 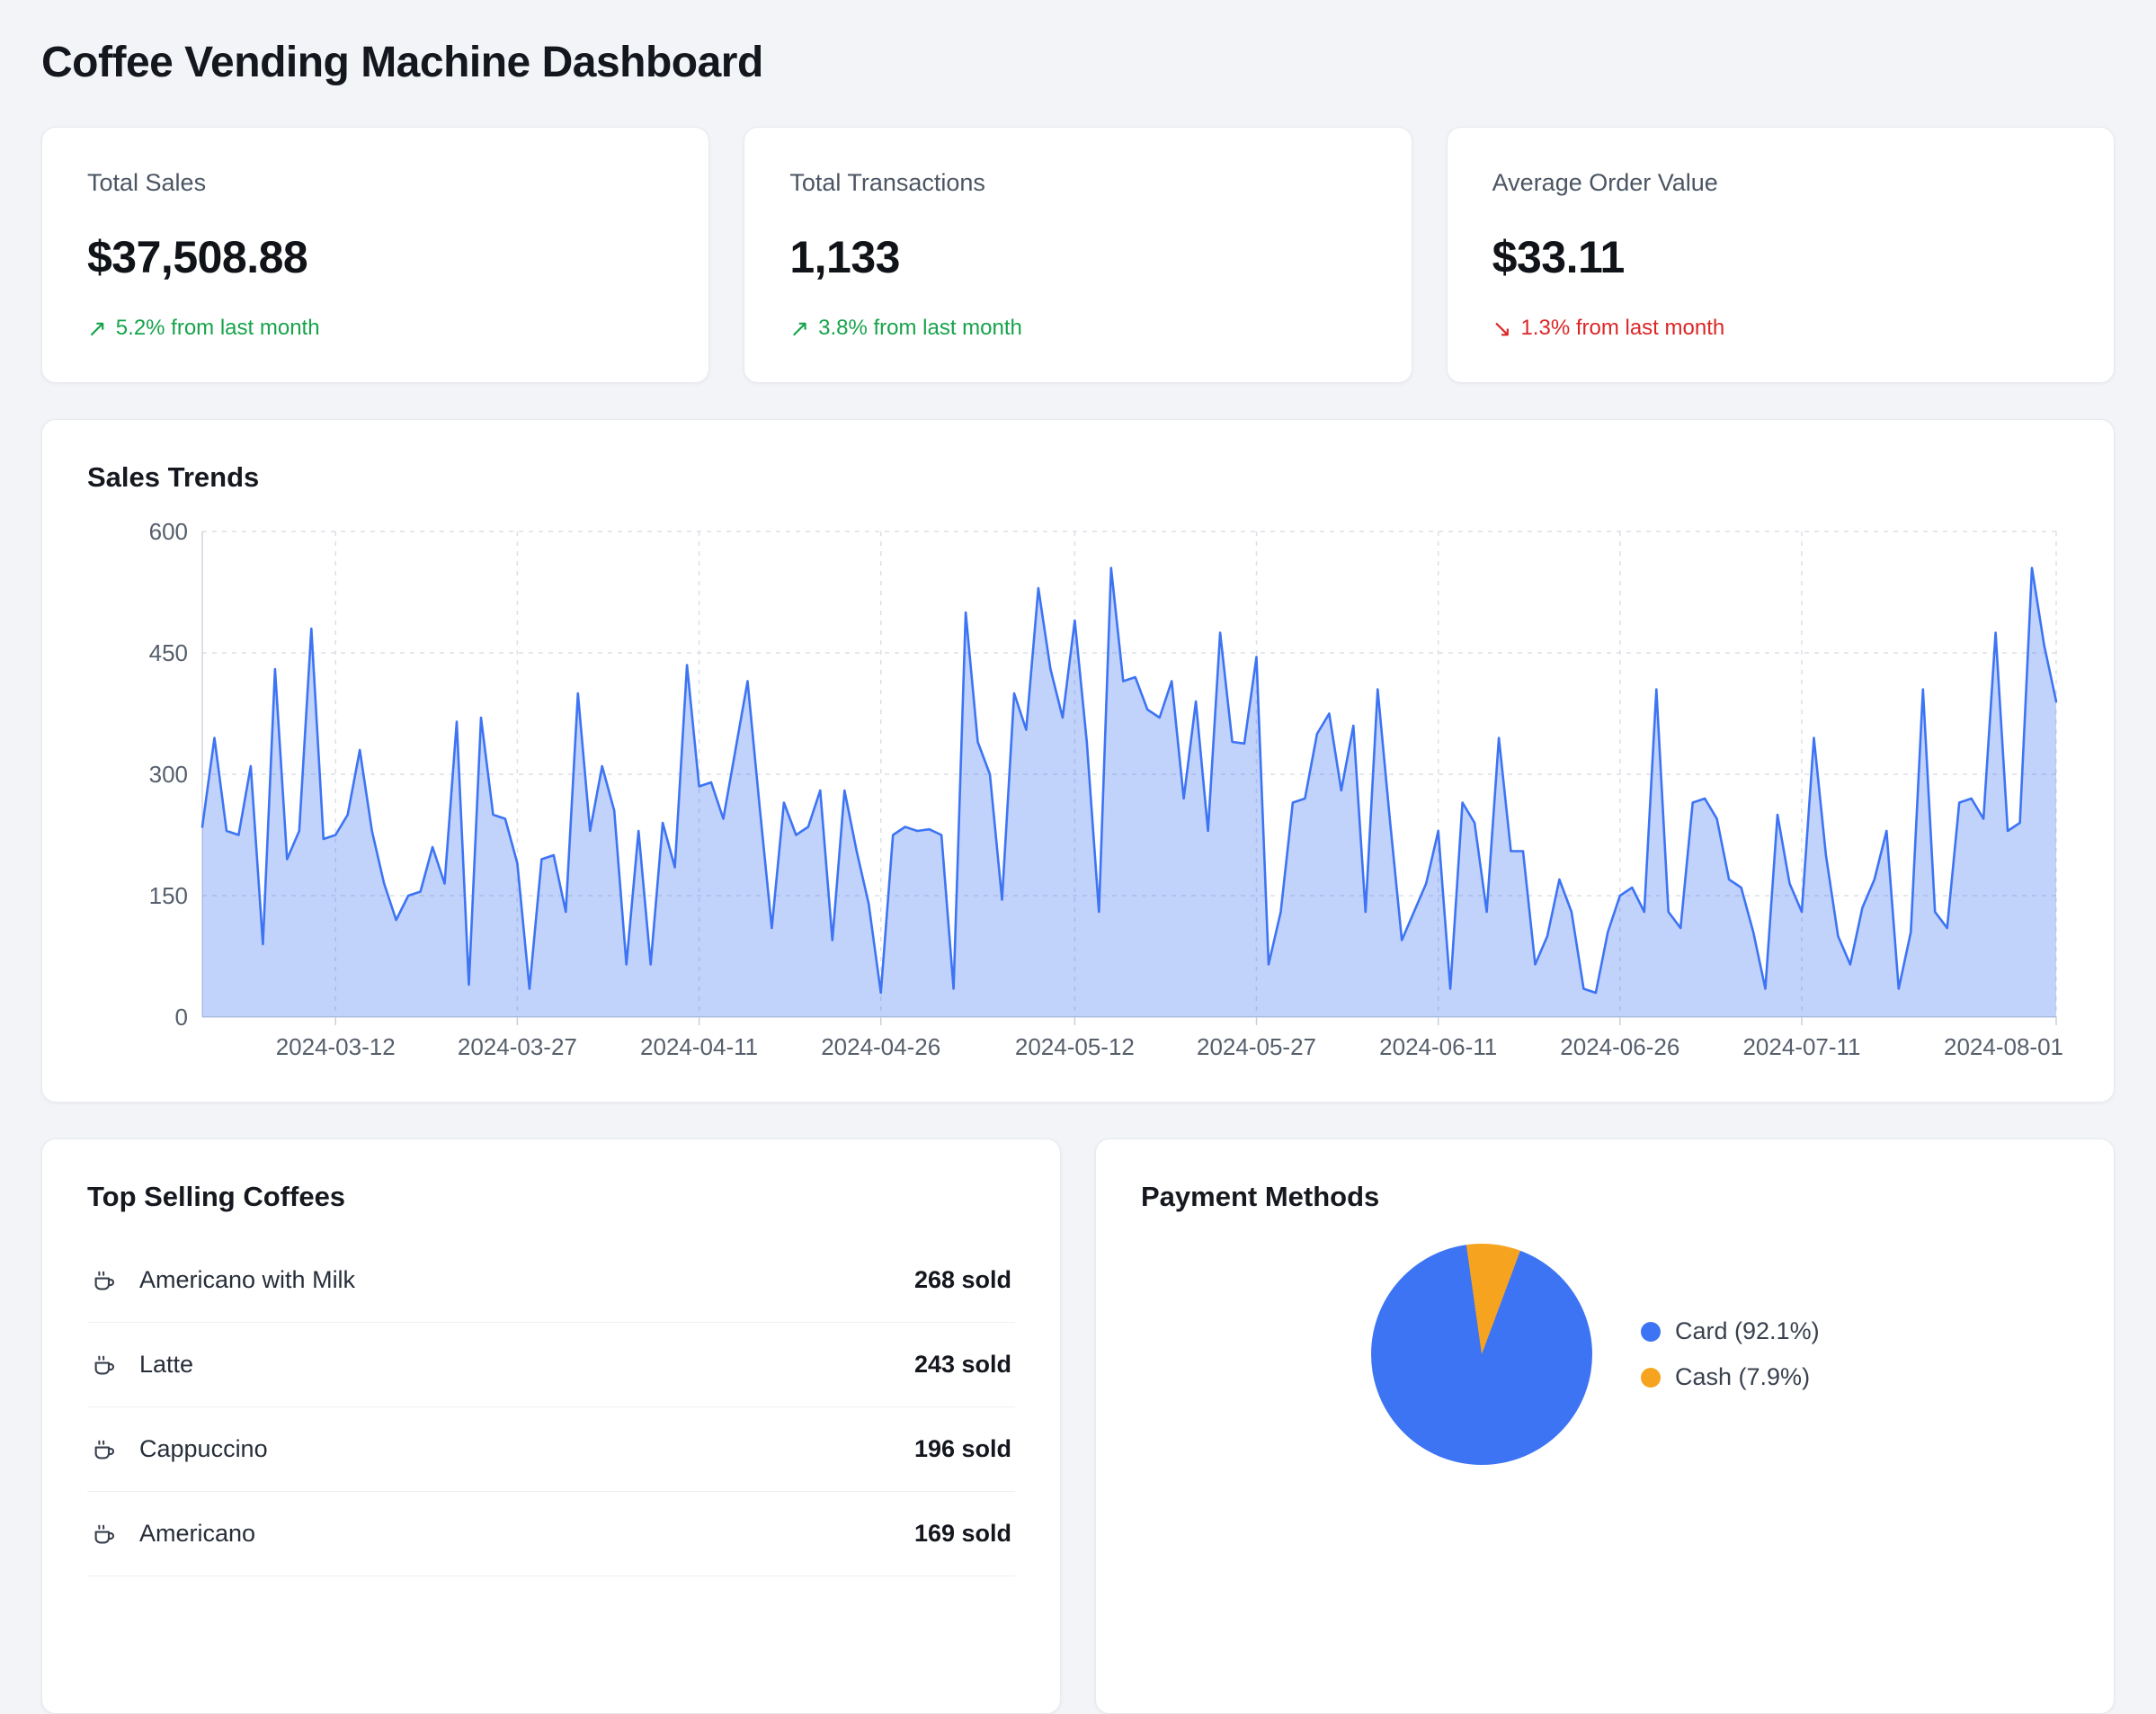 What do you see at coordinates (1731, 1354) in the screenshot?
I see `payment-legend: Card (92.1%) Cash (7.9%)` at bounding box center [1731, 1354].